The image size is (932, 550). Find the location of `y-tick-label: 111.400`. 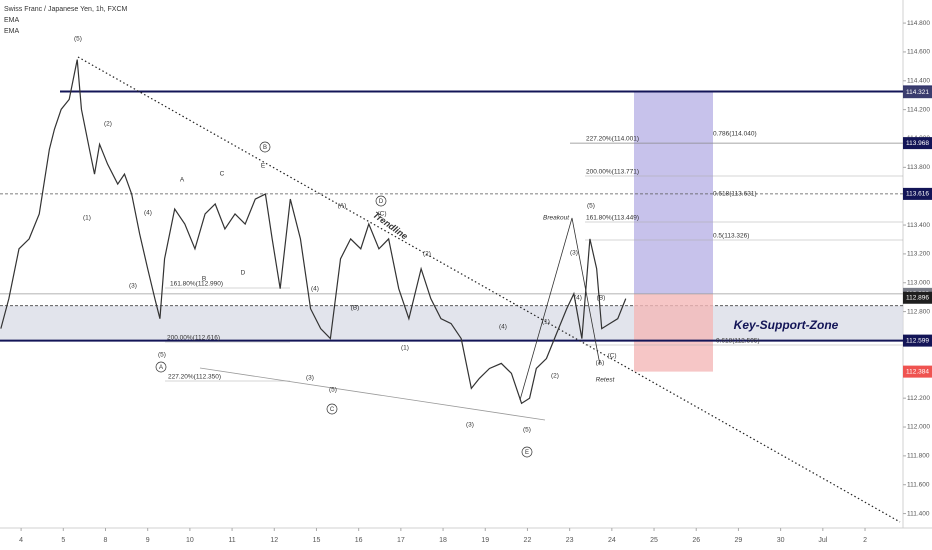

y-tick-label: 111.400 is located at coordinates (918, 513).